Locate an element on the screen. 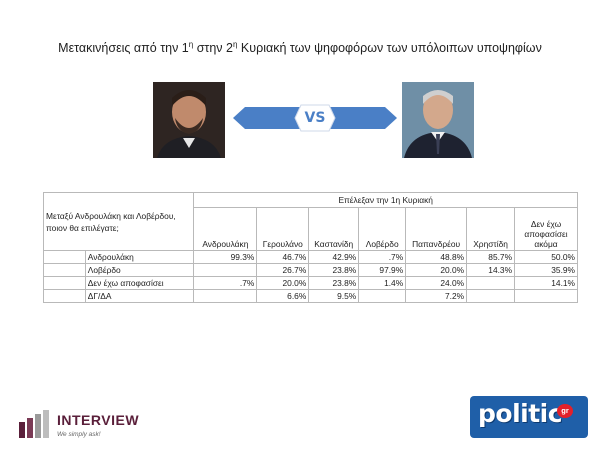 The height and width of the screenshot is (452, 600). column-header: Λοβέρδο is located at coordinates (382, 229).